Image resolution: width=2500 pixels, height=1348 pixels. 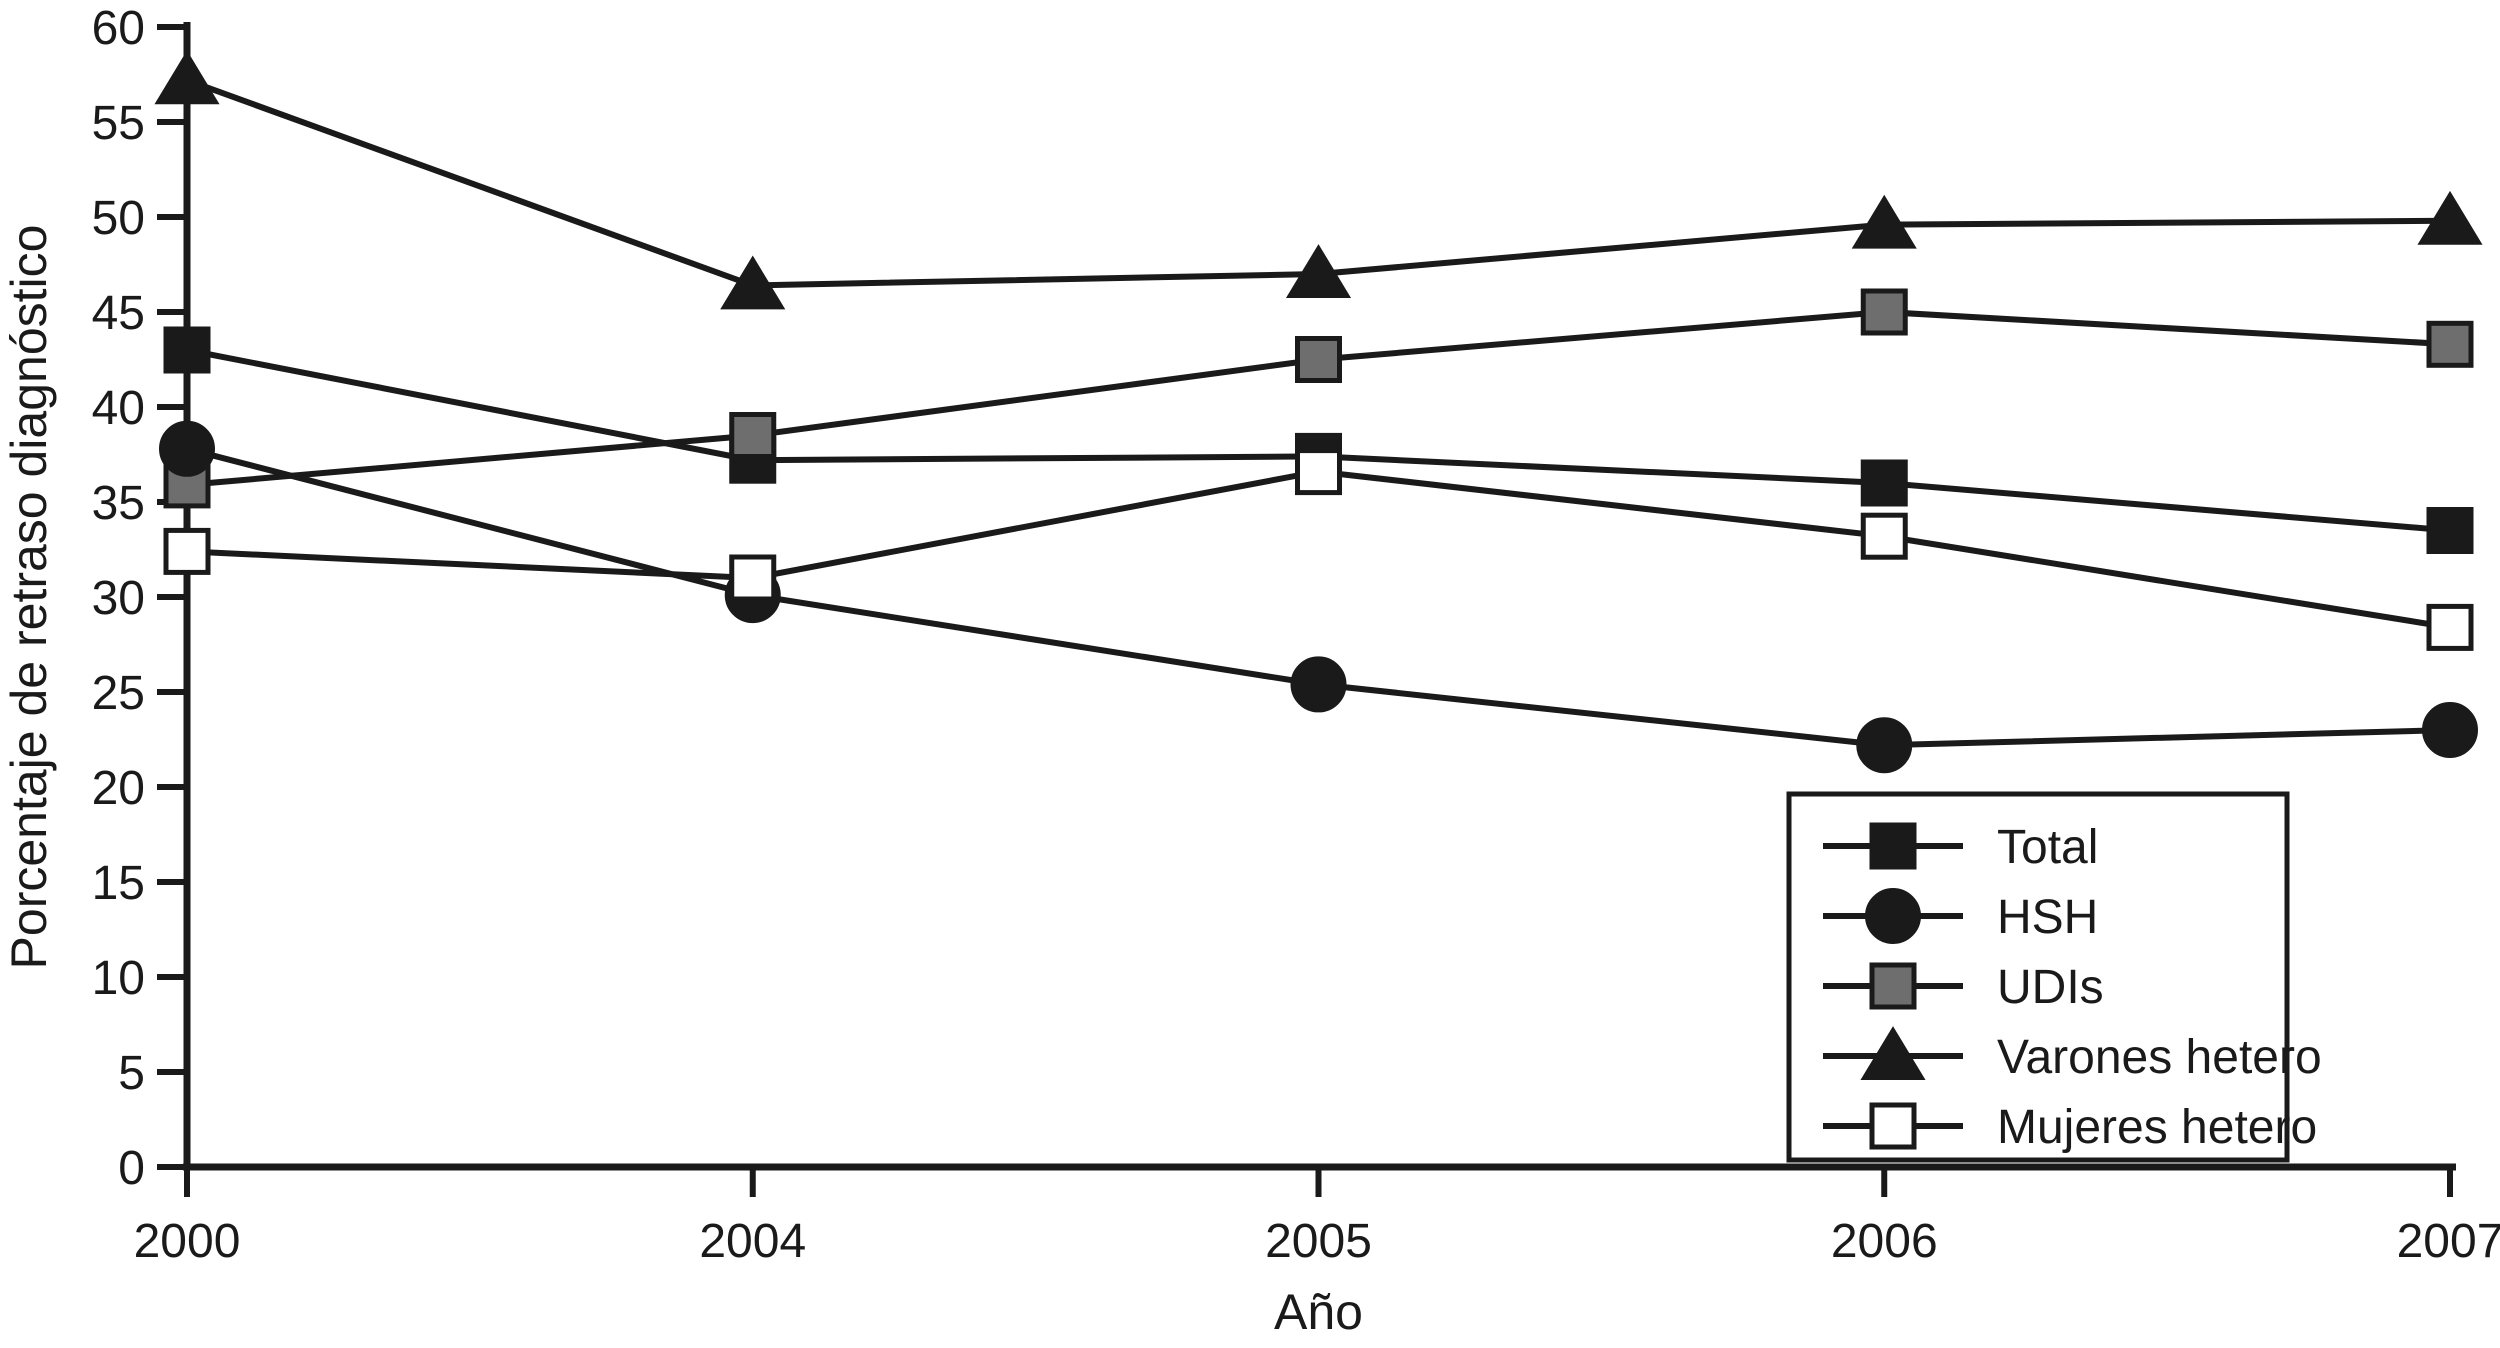 What do you see at coordinates (1893, 986) in the screenshot?
I see `legend-marker-udis` at bounding box center [1893, 986].